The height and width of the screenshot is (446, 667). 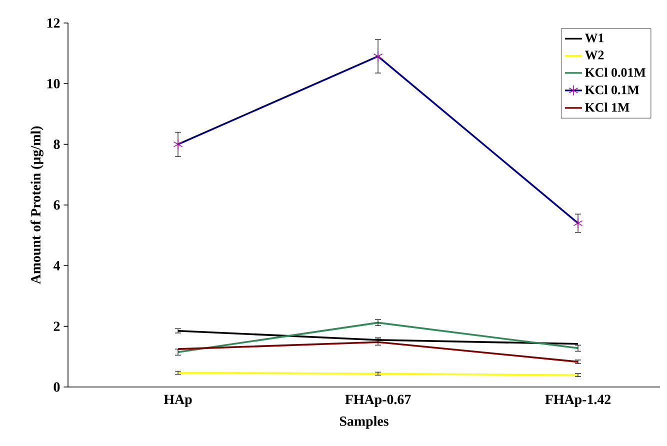 What do you see at coordinates (607, 107) in the screenshot?
I see `legend-label: KCl 1M` at bounding box center [607, 107].